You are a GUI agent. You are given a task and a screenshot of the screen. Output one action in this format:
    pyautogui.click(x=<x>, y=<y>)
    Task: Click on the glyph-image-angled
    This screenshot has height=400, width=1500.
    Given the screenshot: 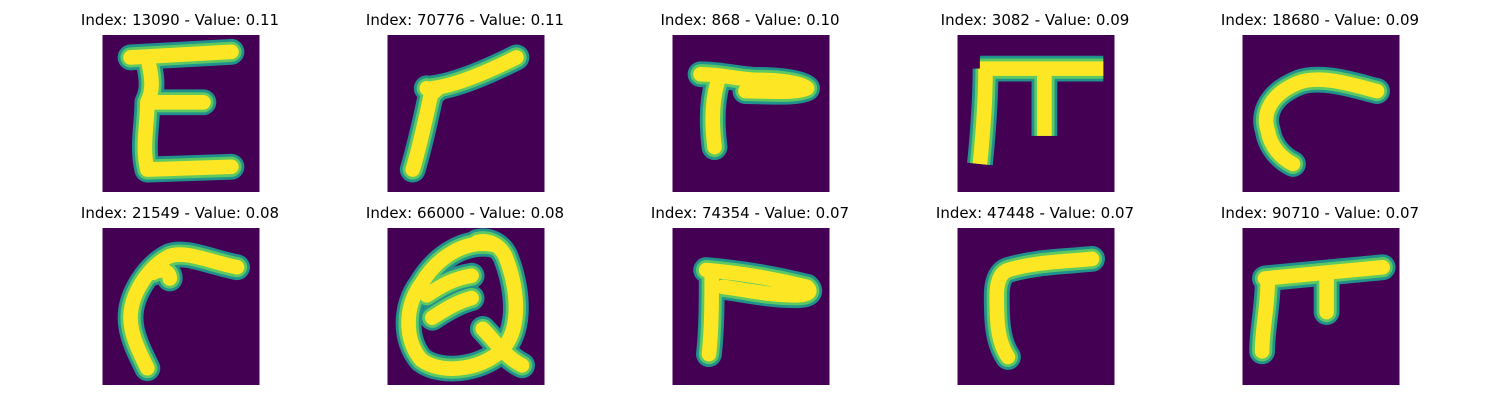 What is the action you would take?
    pyautogui.click(x=466, y=113)
    